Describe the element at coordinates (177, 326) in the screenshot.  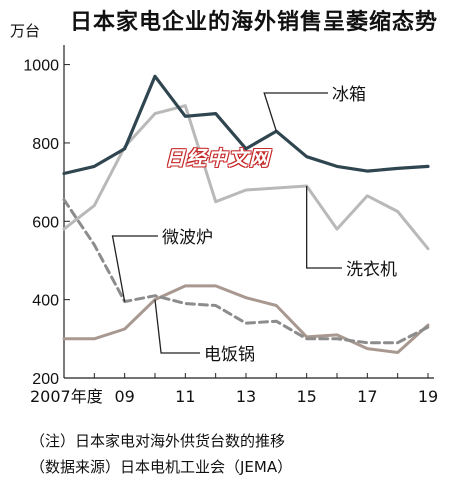
I see `callout-line-ricecooker` at that location.